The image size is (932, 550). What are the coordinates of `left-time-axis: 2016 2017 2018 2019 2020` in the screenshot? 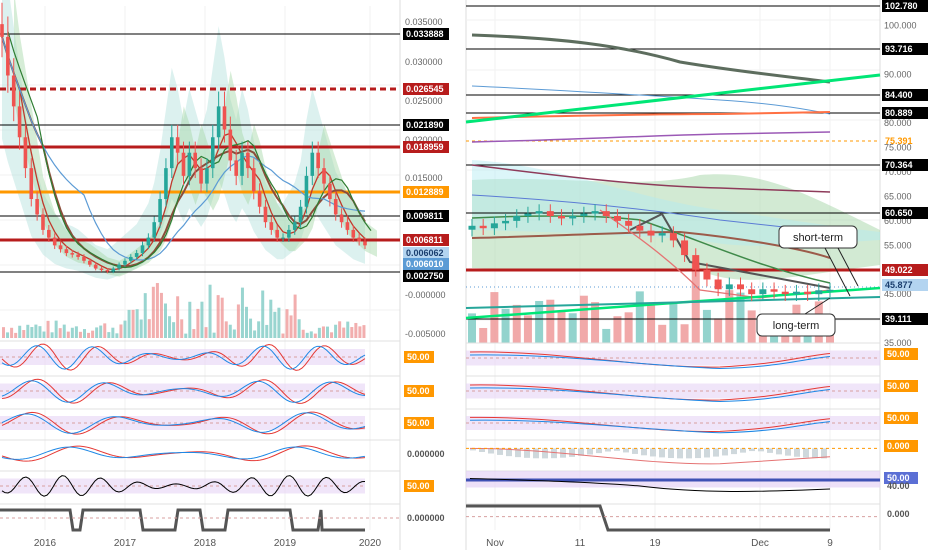 It's located at (208, 543).